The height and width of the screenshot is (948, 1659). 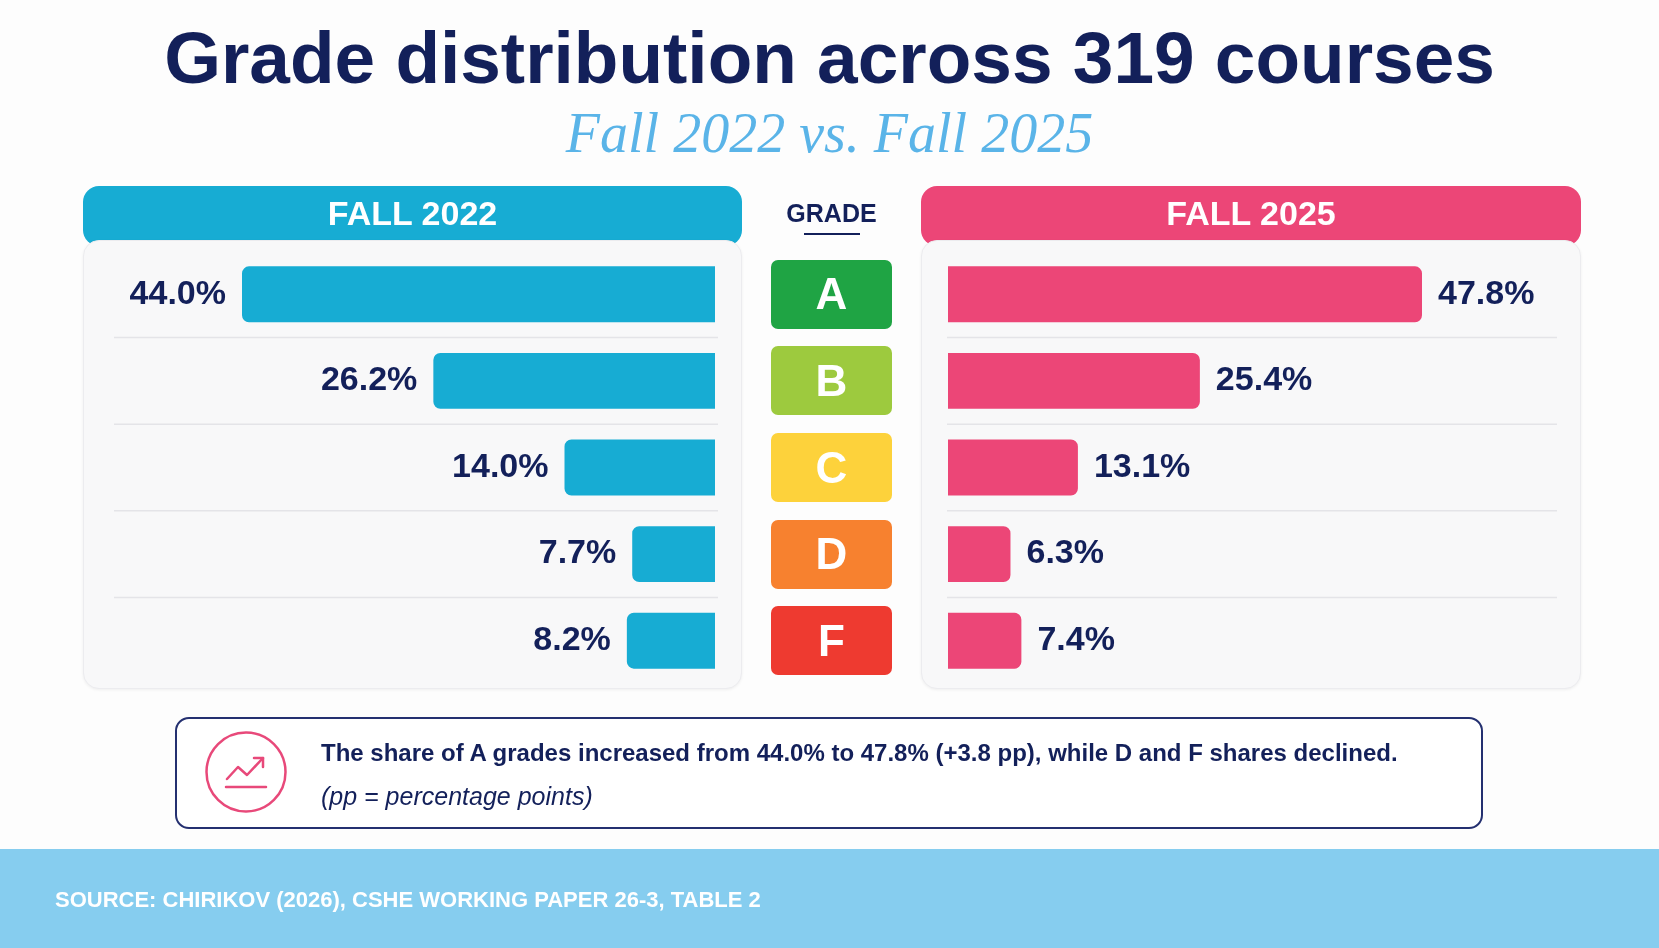 What do you see at coordinates (1065, 551) in the screenshot?
I see `data-label: 6.3%` at bounding box center [1065, 551].